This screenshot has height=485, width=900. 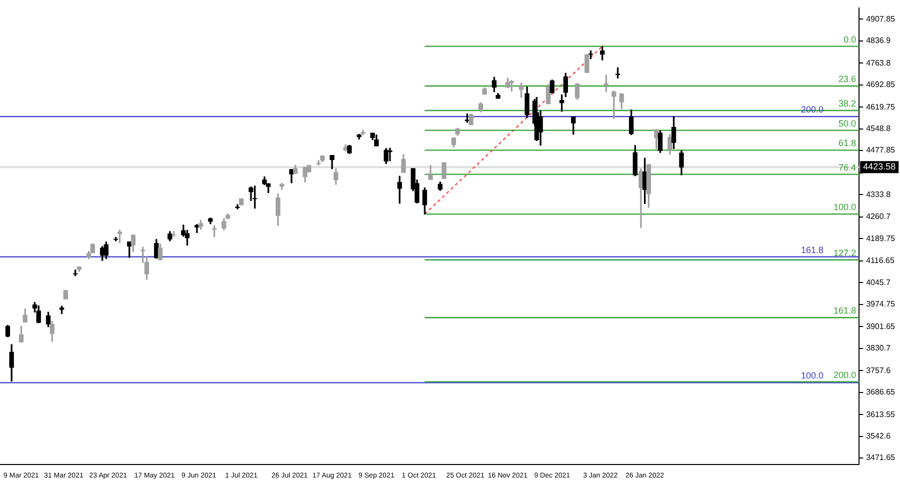 I want to click on y-tick-label: 4836.9, so click(x=879, y=41).